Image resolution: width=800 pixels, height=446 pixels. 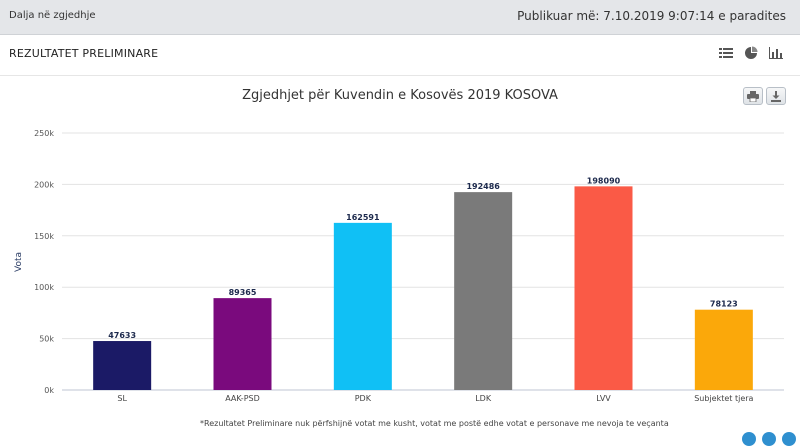 What do you see at coordinates (242, 344) in the screenshot?
I see `bar-aak-psd` at bounding box center [242, 344].